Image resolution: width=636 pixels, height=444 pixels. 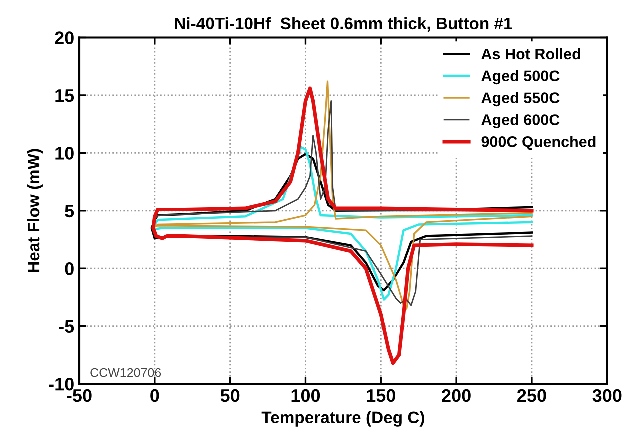 I want to click on x-tick-label: 250, so click(x=532, y=395).